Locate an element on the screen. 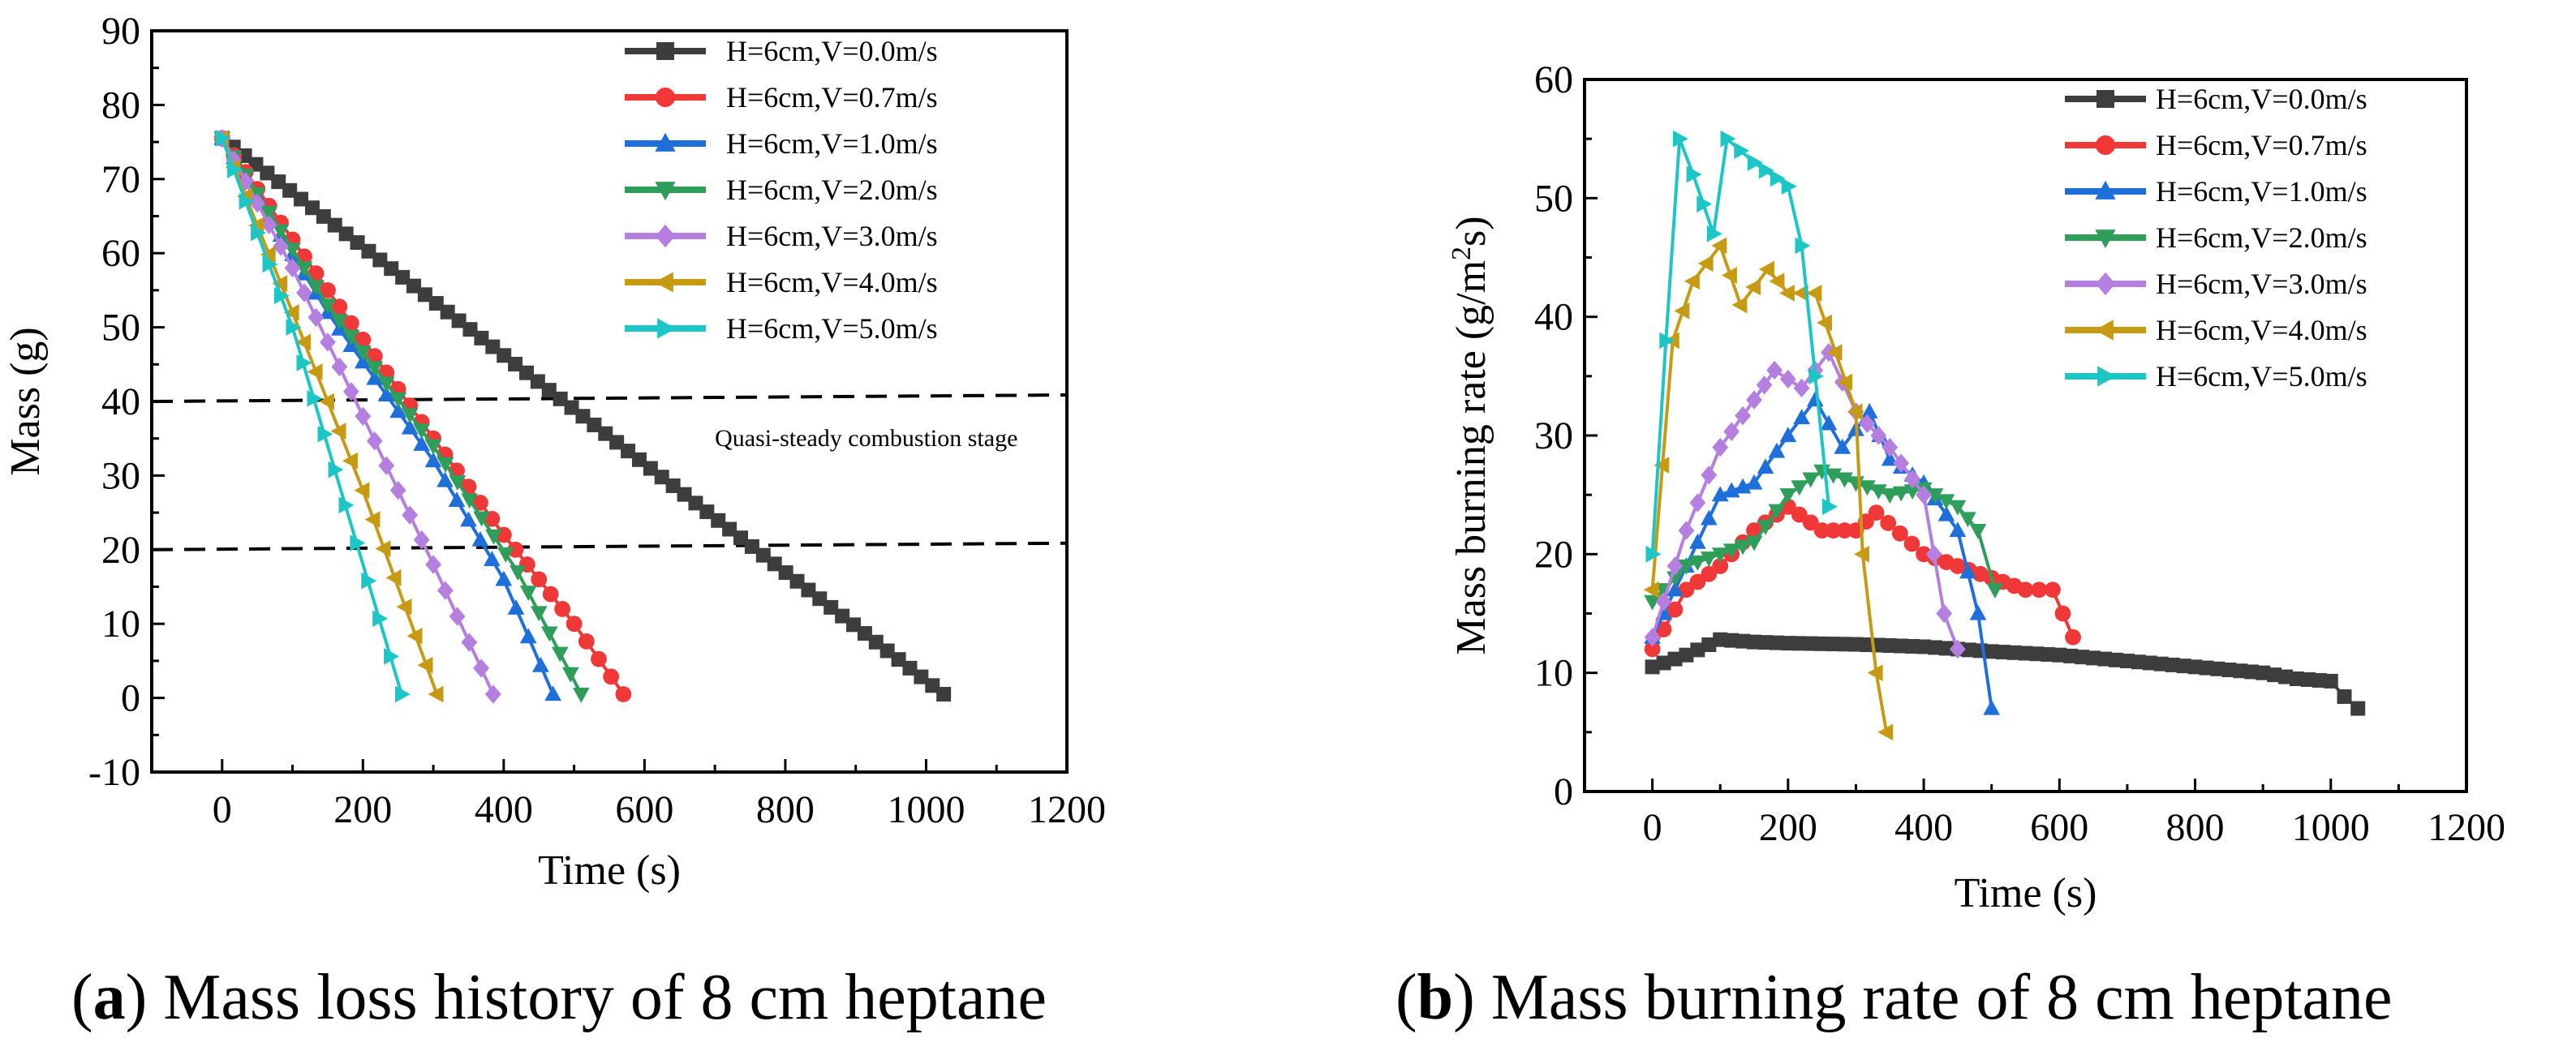 The width and height of the screenshot is (2576, 1064). y-tick-label: 10 is located at coordinates (121, 624).